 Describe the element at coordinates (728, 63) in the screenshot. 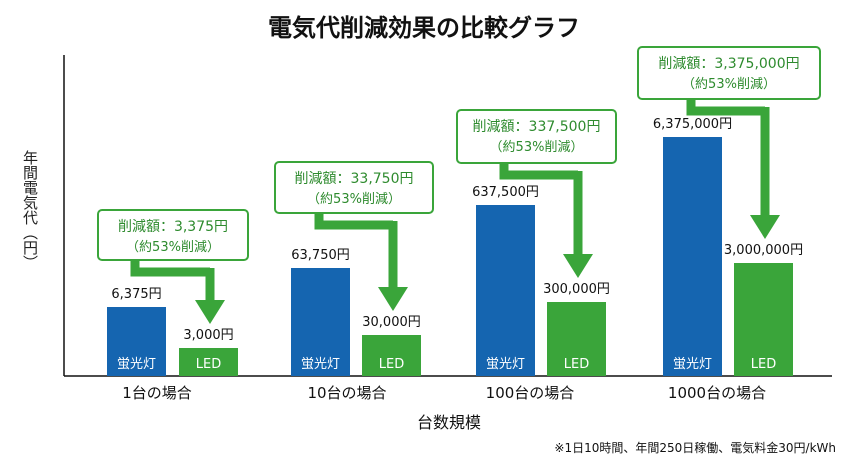

I see `reduction-amount: 削減額：3,375,000円` at that location.